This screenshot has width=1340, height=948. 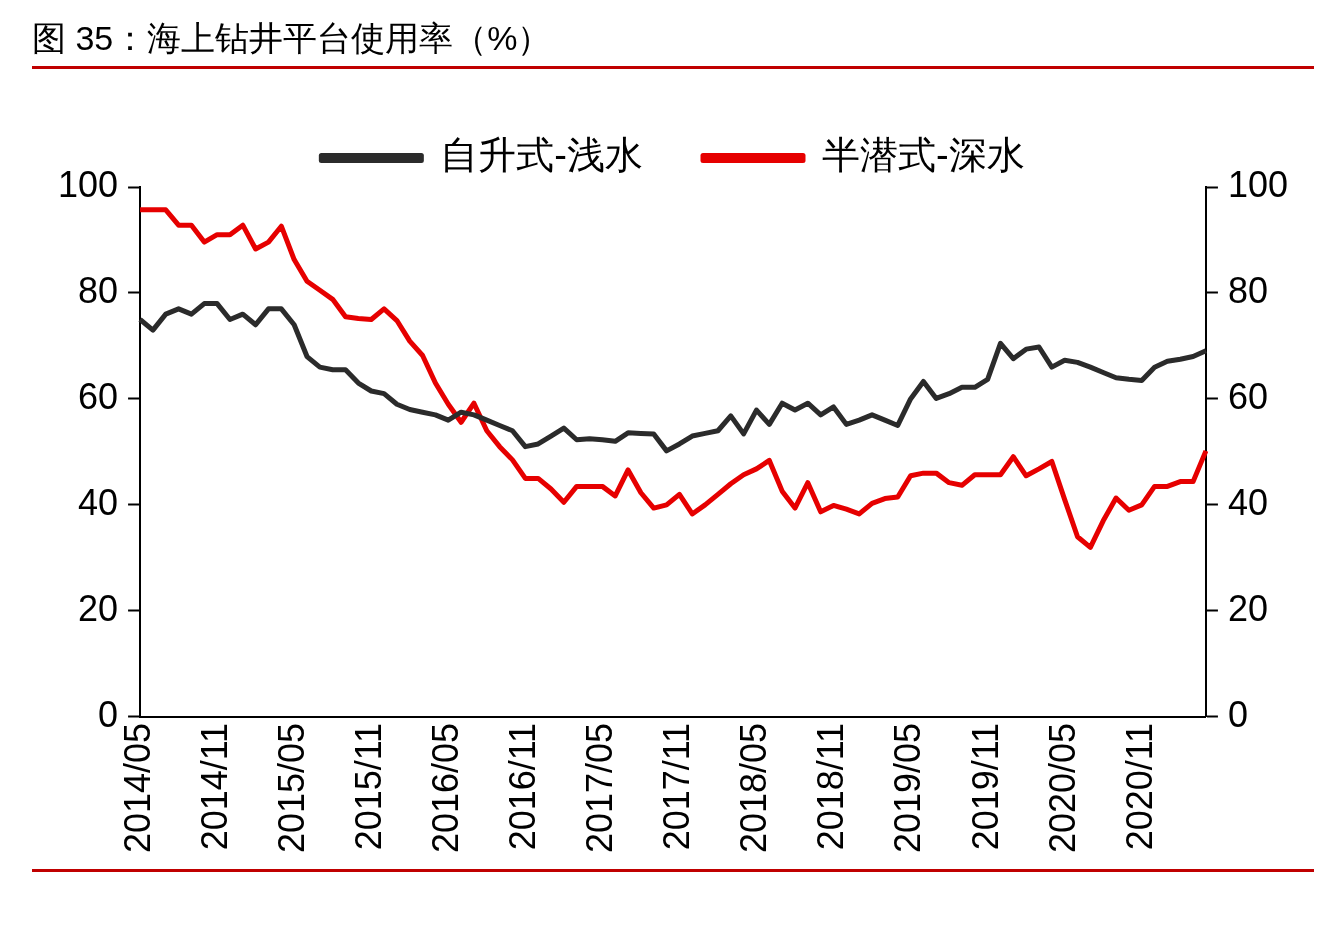 I want to click on x-tick-label: 2014/11, so click(x=215, y=786).